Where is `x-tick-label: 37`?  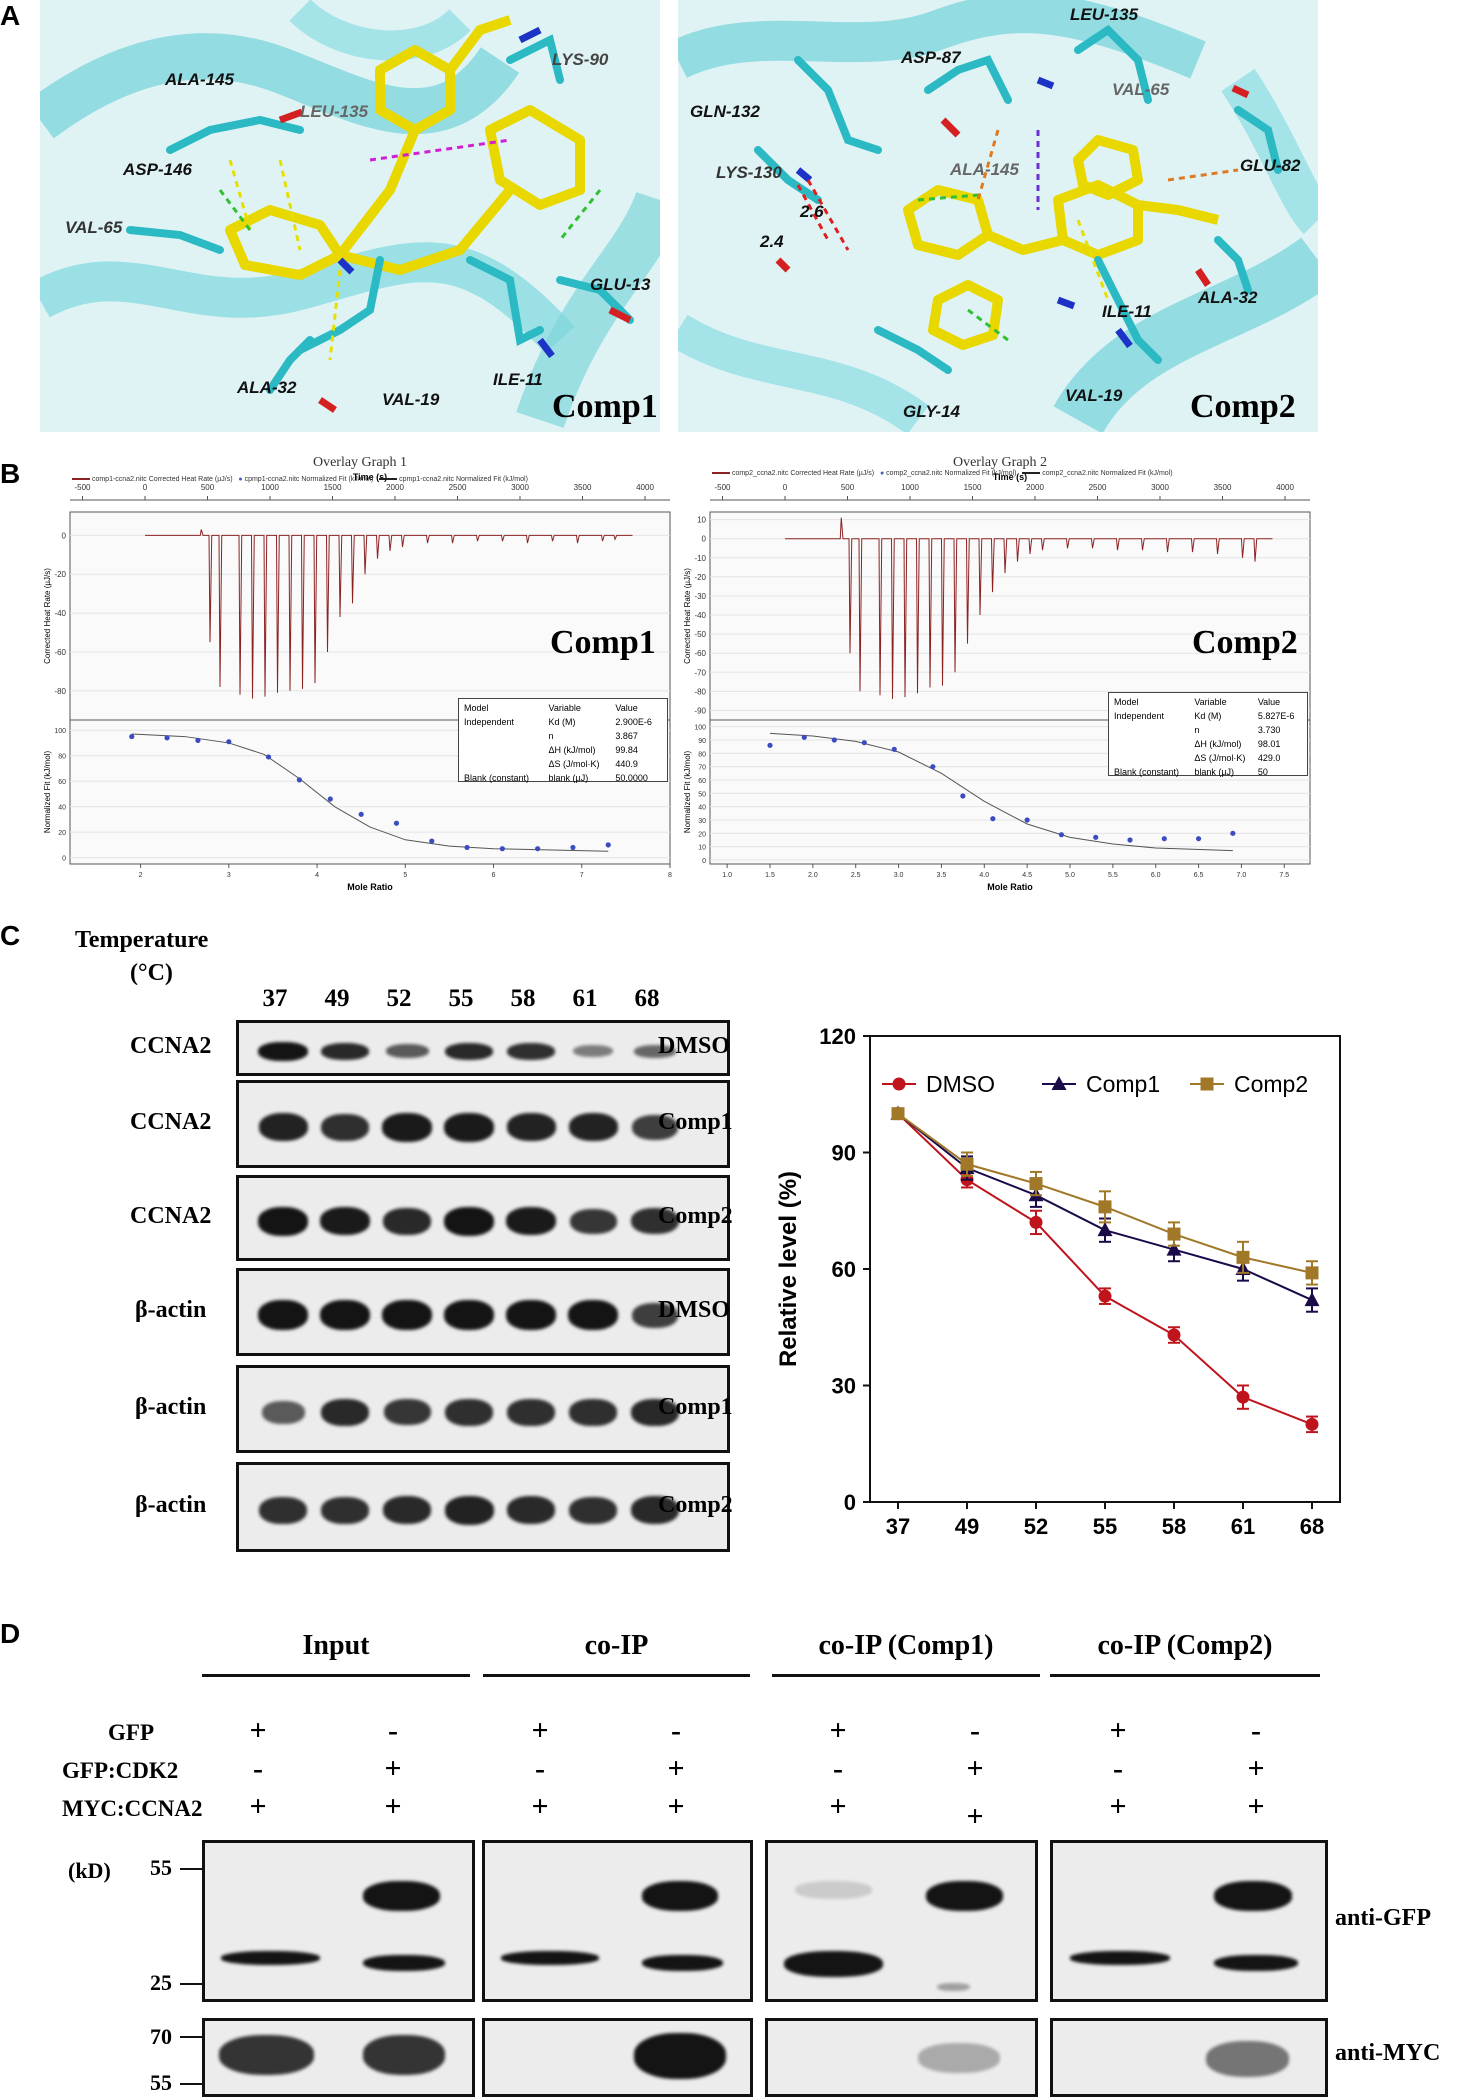
x-tick-label: 37 is located at coordinates (898, 1526).